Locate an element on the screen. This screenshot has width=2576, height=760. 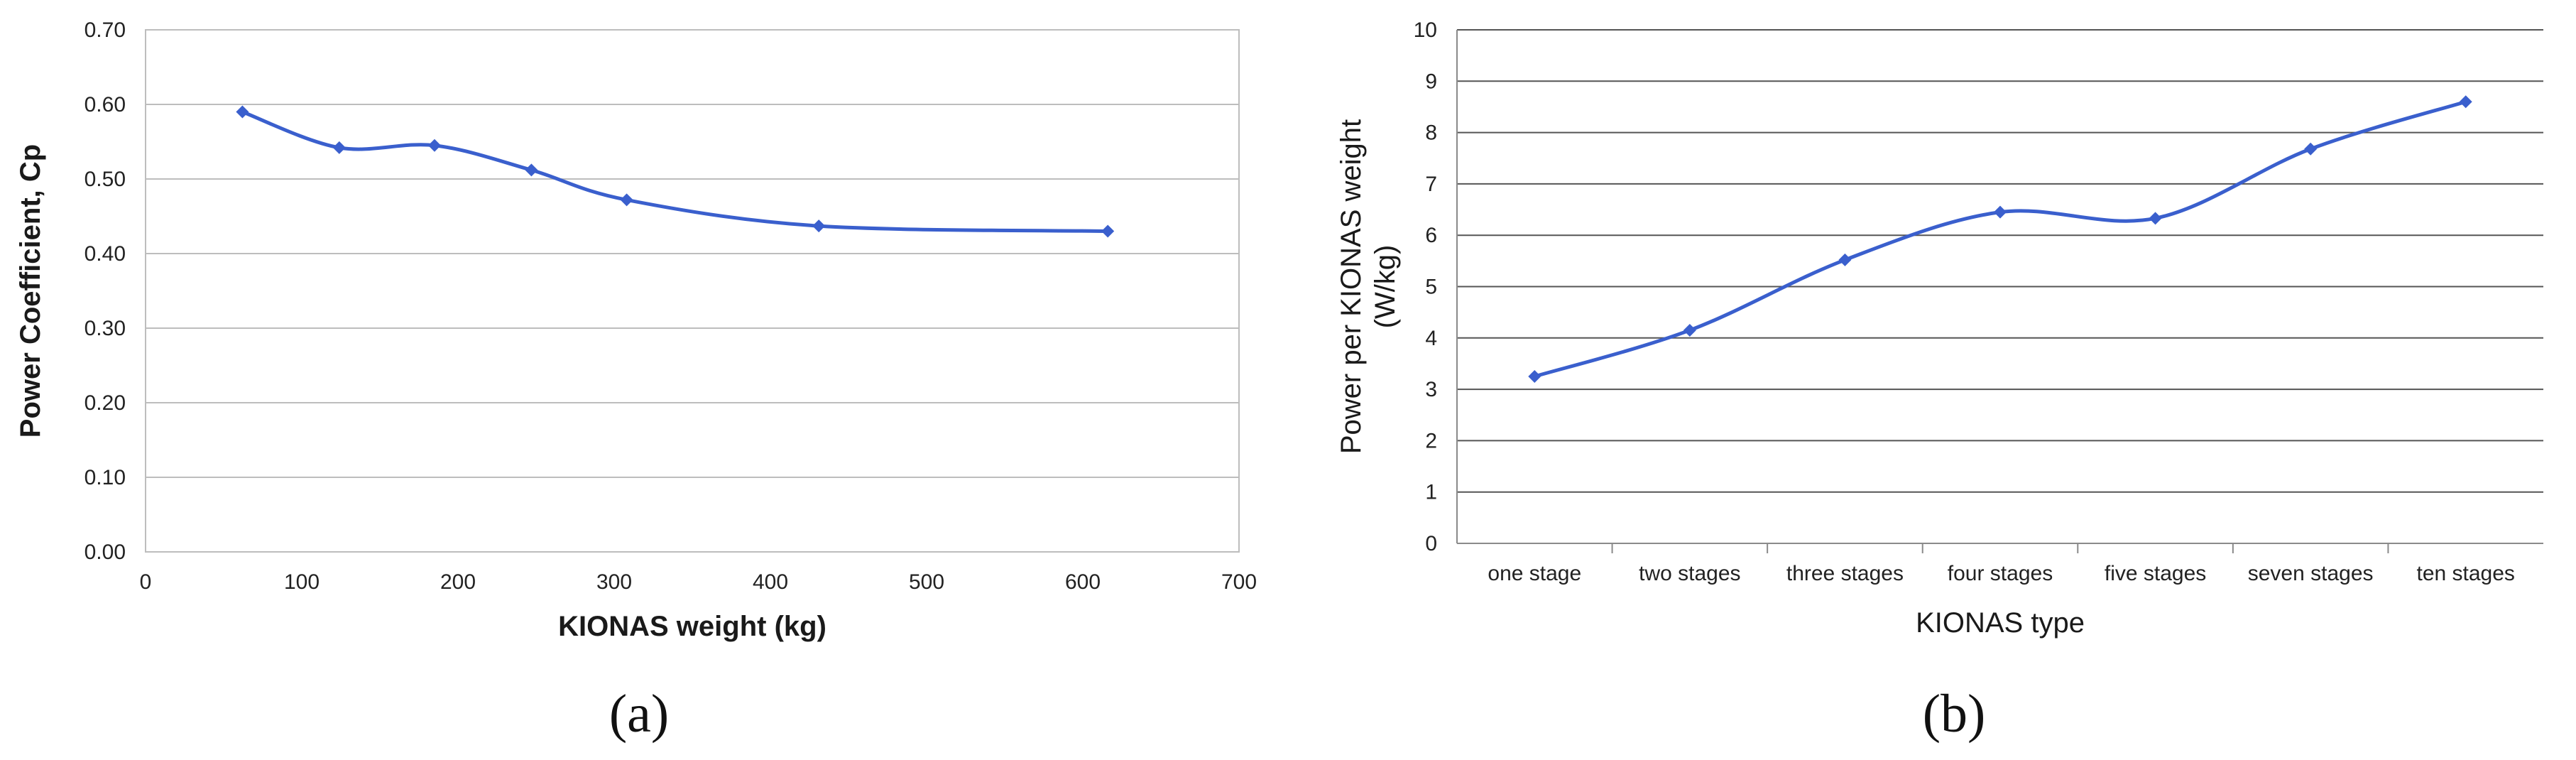
y-tick-label-b: 6 is located at coordinates (1431, 235).